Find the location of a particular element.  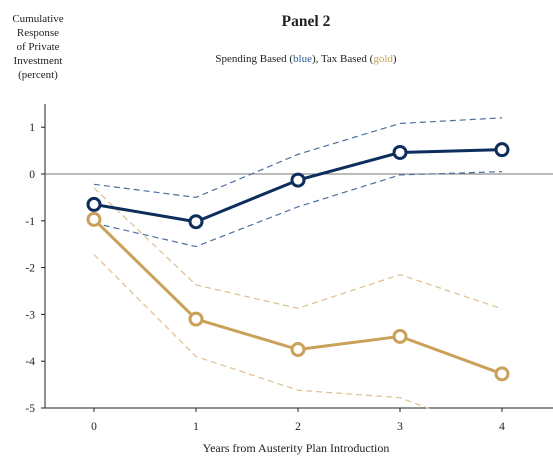

y-tick-label: 1 is located at coordinates (32, 128).